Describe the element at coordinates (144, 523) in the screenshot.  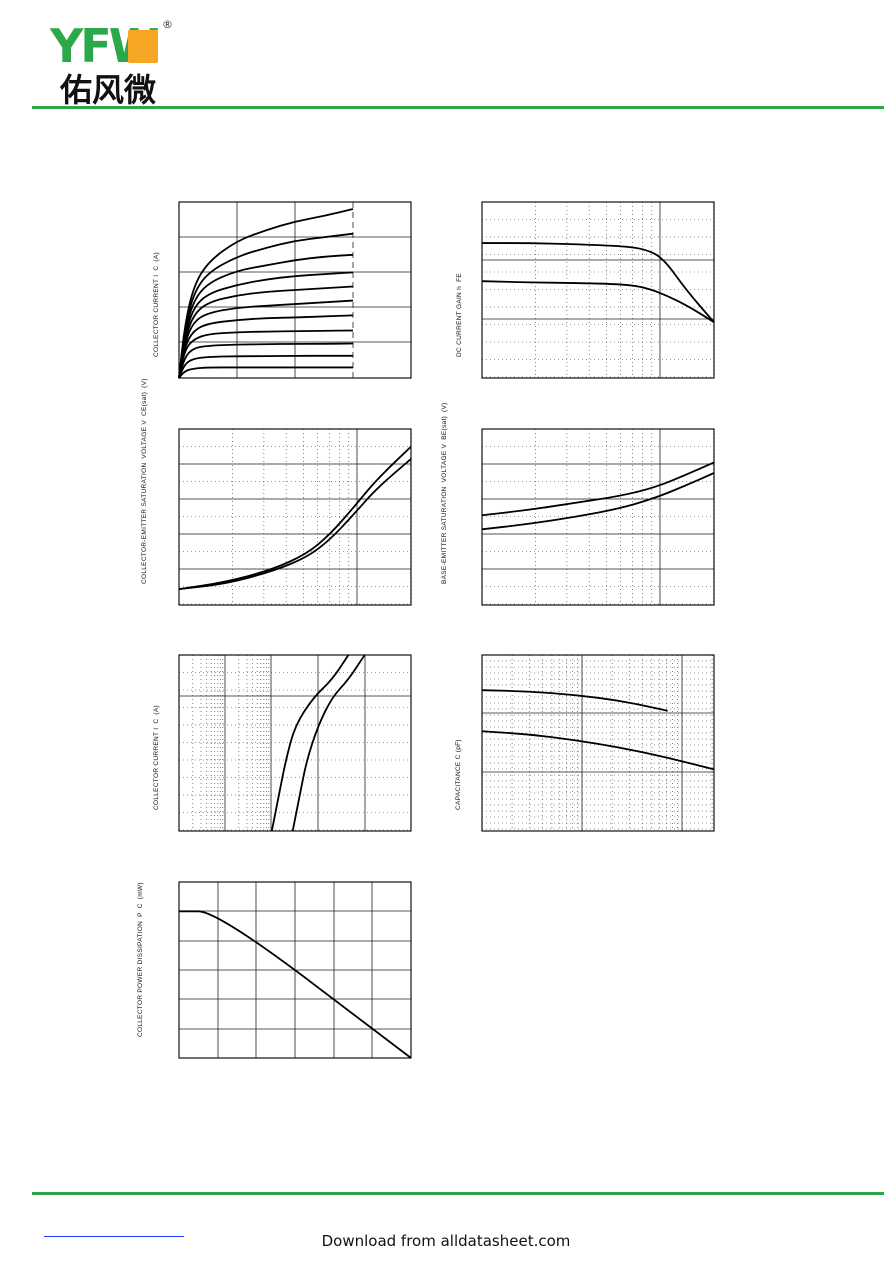
I see `y-axis-label-part: COLLECTOR-EMITTER SATURATION` at that location.